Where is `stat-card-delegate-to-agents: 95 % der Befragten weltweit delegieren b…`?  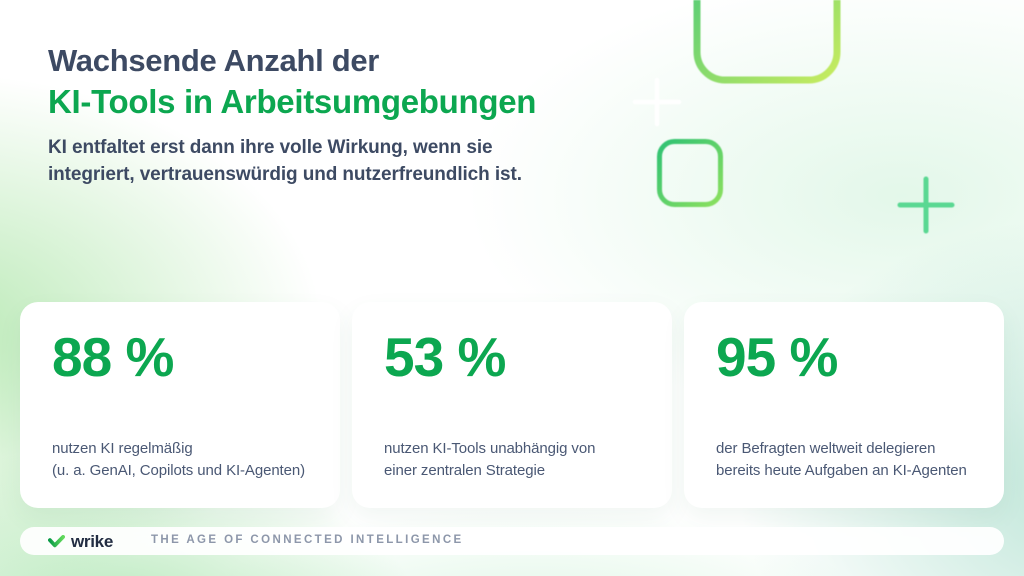
stat-card-delegate-to-agents: 95 % der Befragten weltweit delegieren b… is located at coordinates (844, 405).